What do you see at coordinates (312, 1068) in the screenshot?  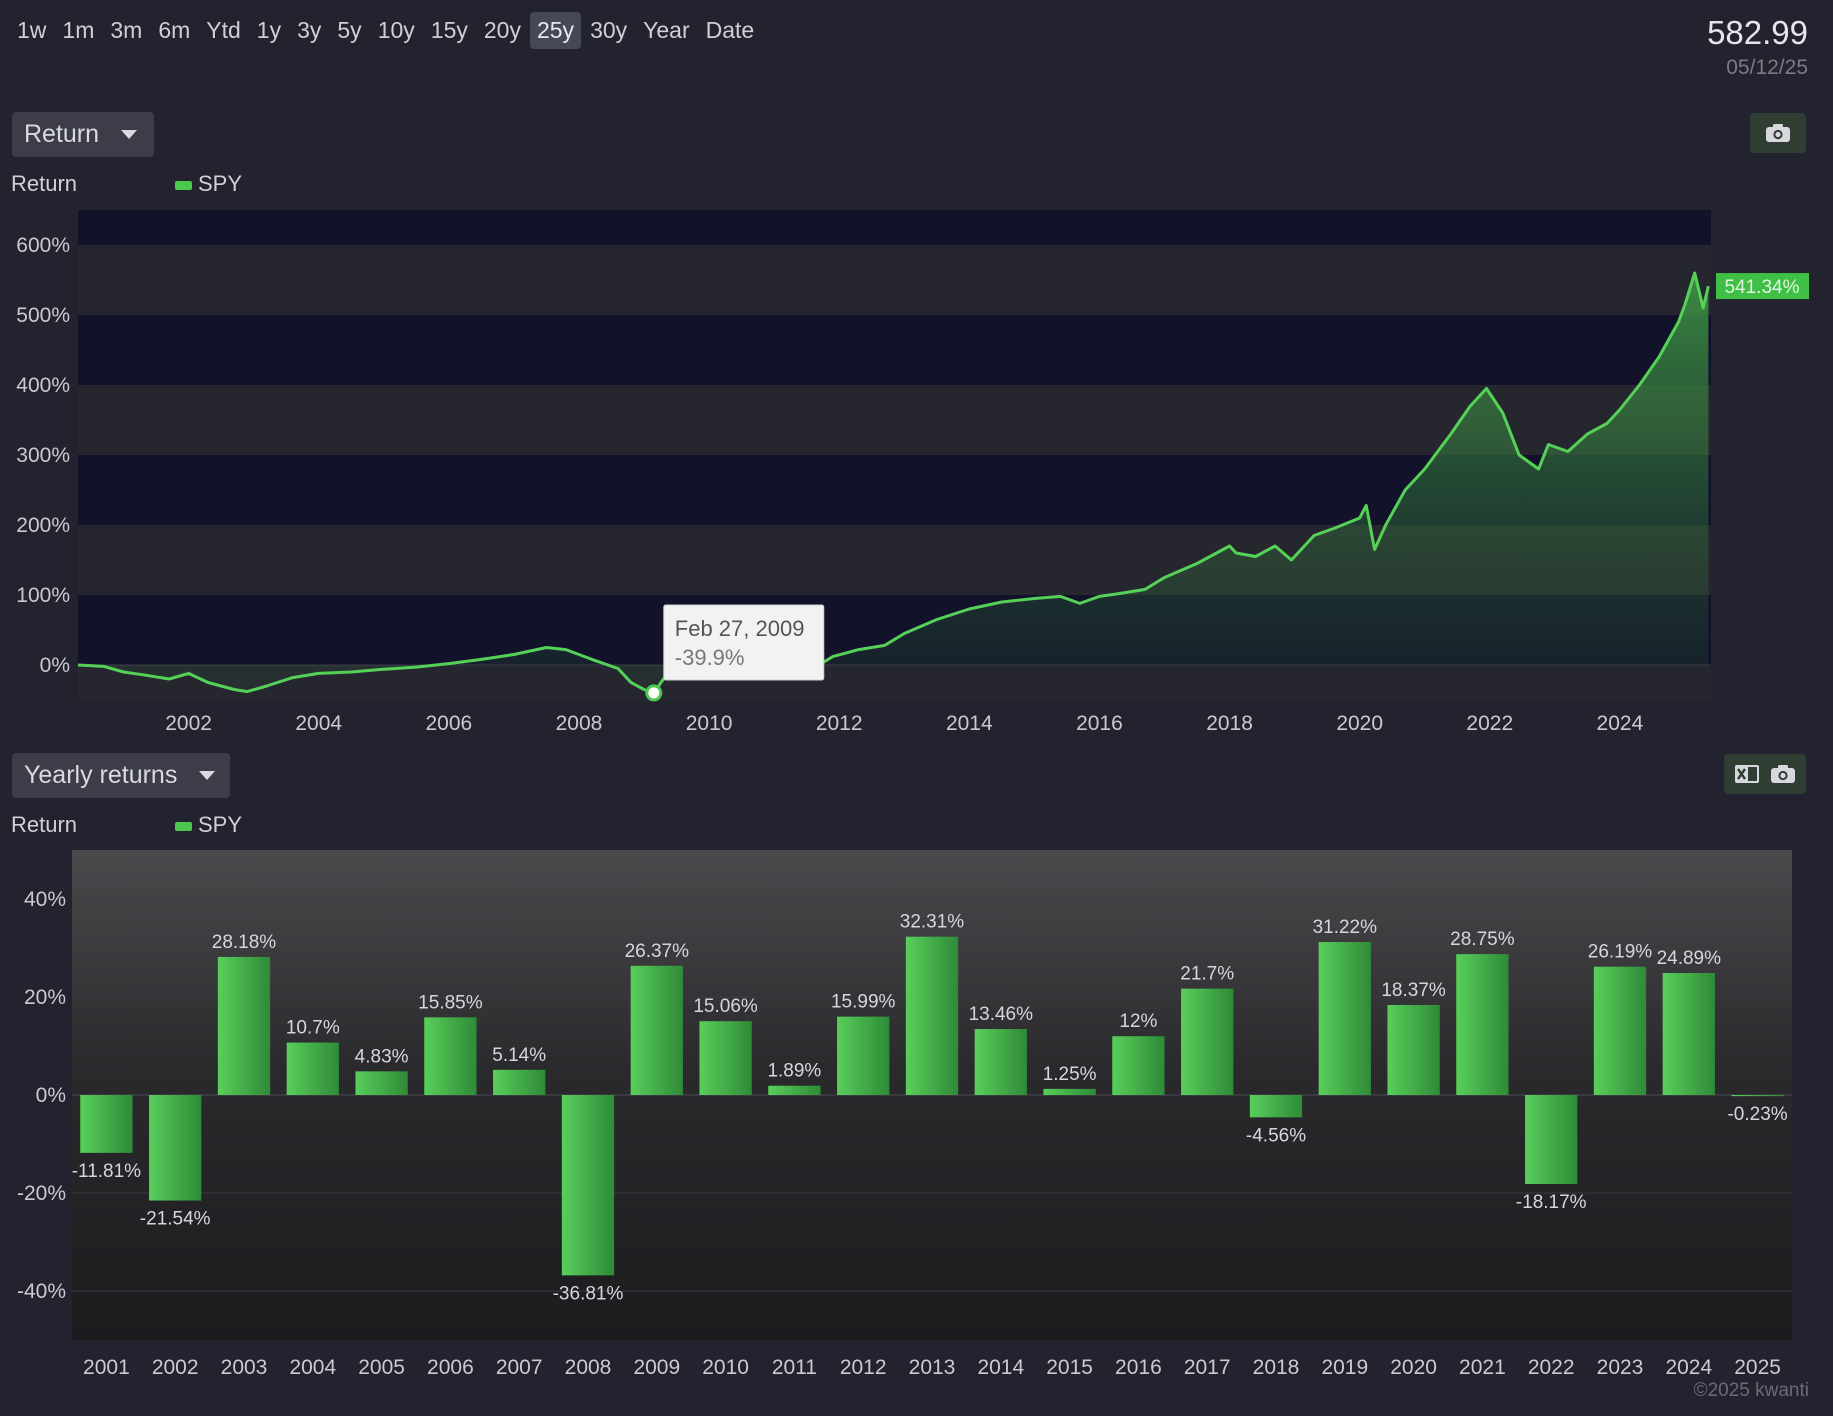 I see `bar-2004` at bounding box center [312, 1068].